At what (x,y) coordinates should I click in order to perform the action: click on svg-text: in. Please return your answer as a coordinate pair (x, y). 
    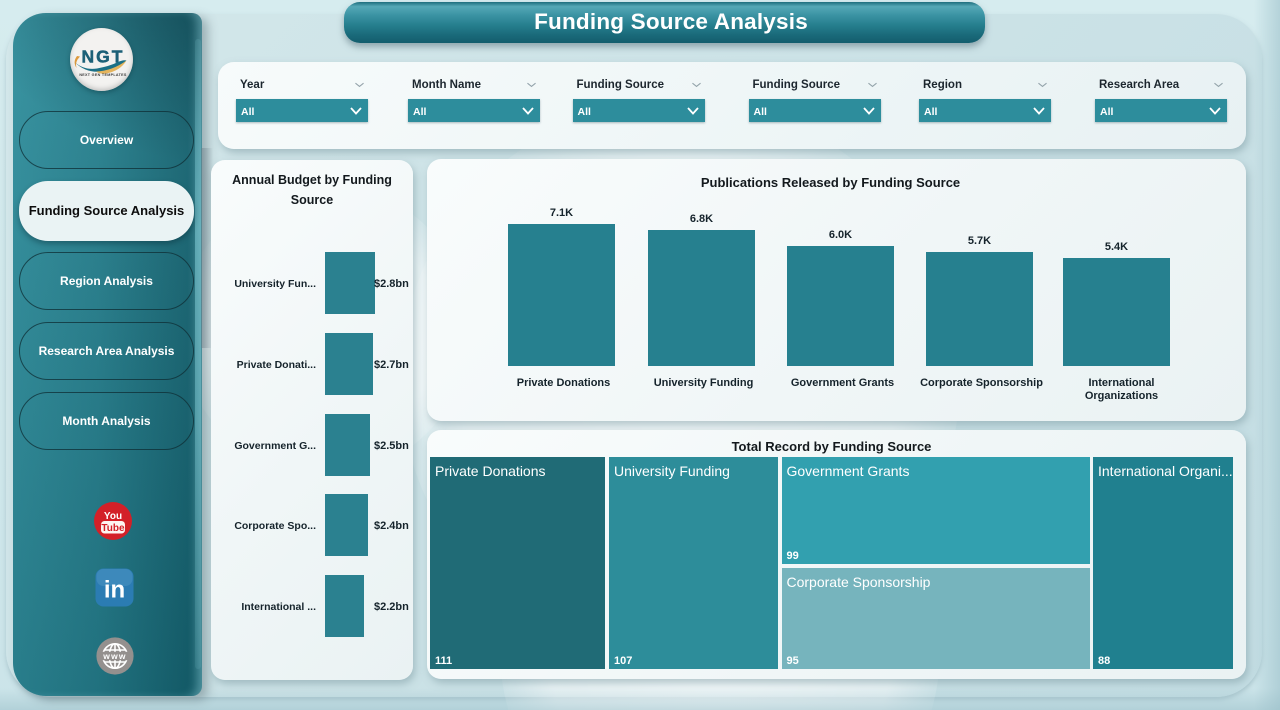
    Looking at the image, I should click on (114, 589).